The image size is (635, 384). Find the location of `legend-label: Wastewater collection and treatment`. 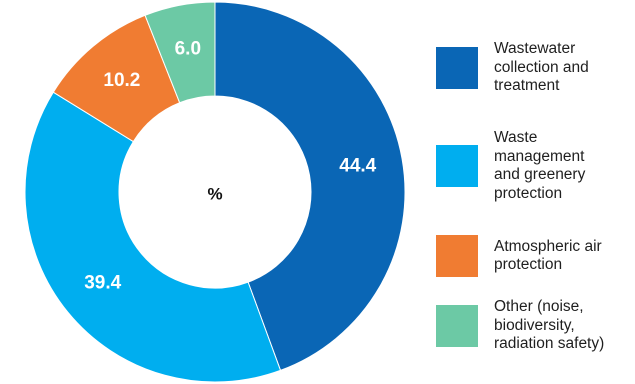

legend-label: Wastewater collection and treatment is located at coordinates (541, 67).